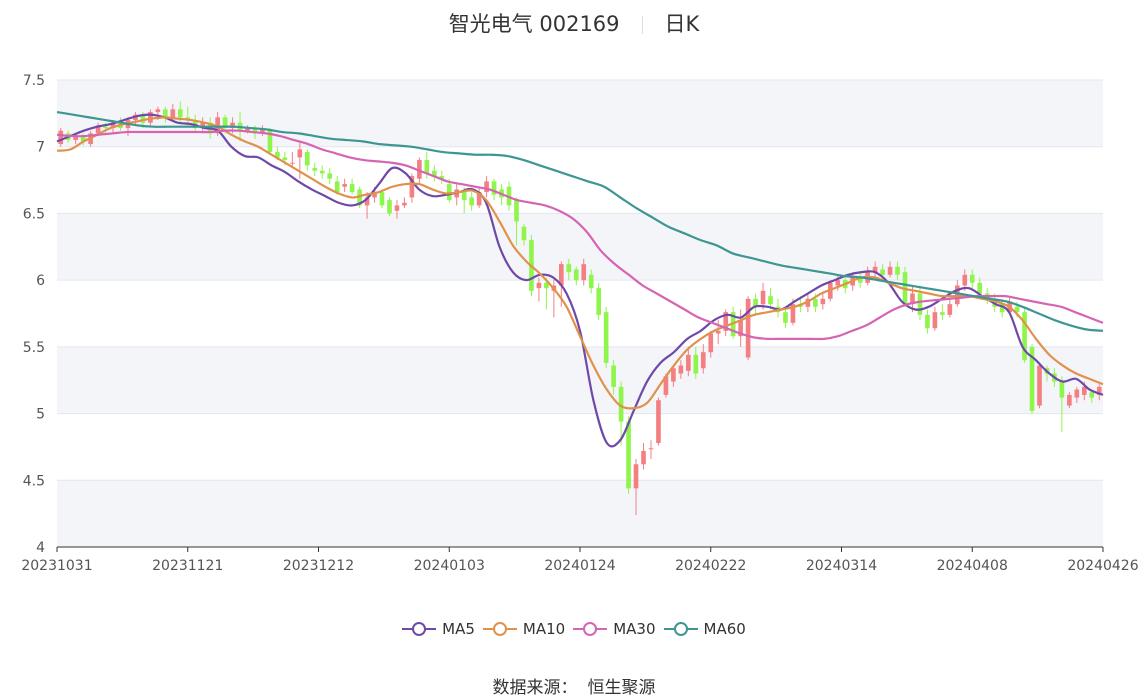 The height and width of the screenshot is (699, 1148). What do you see at coordinates (621, 688) in the screenshot?
I see `source-name: 恒生聚源` at bounding box center [621, 688].